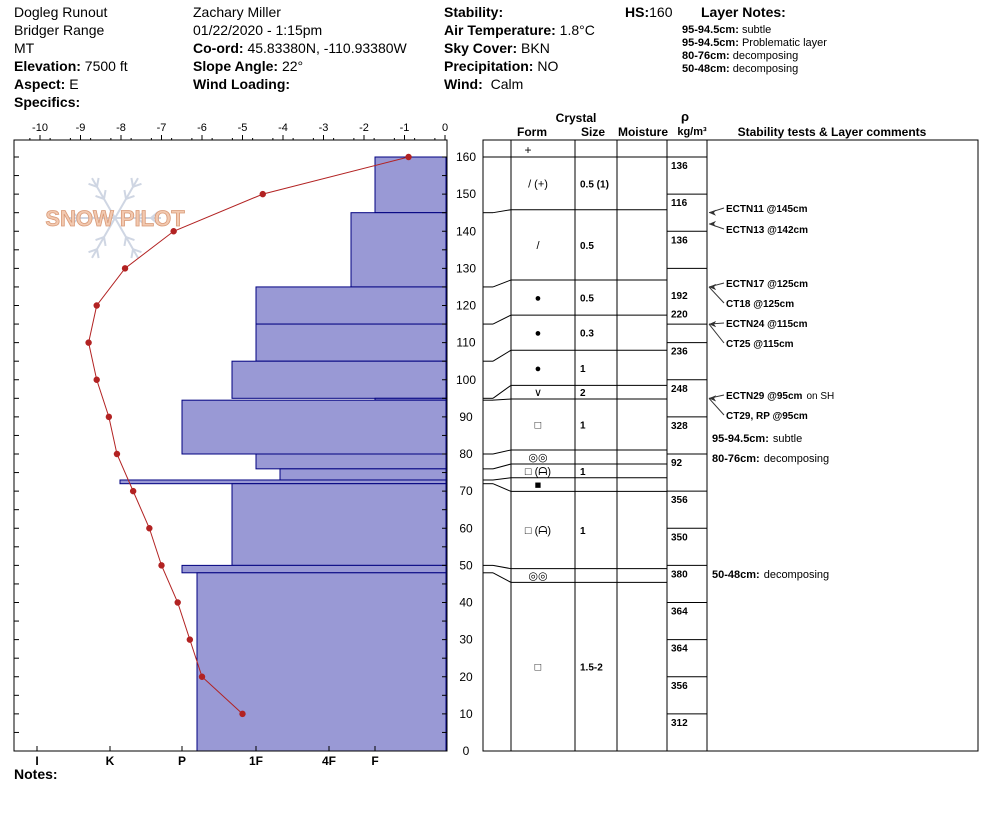 The width and height of the screenshot is (994, 840). Describe the element at coordinates (47, 66) in the screenshot. I see `elevation-label: Elevation:` at that location.